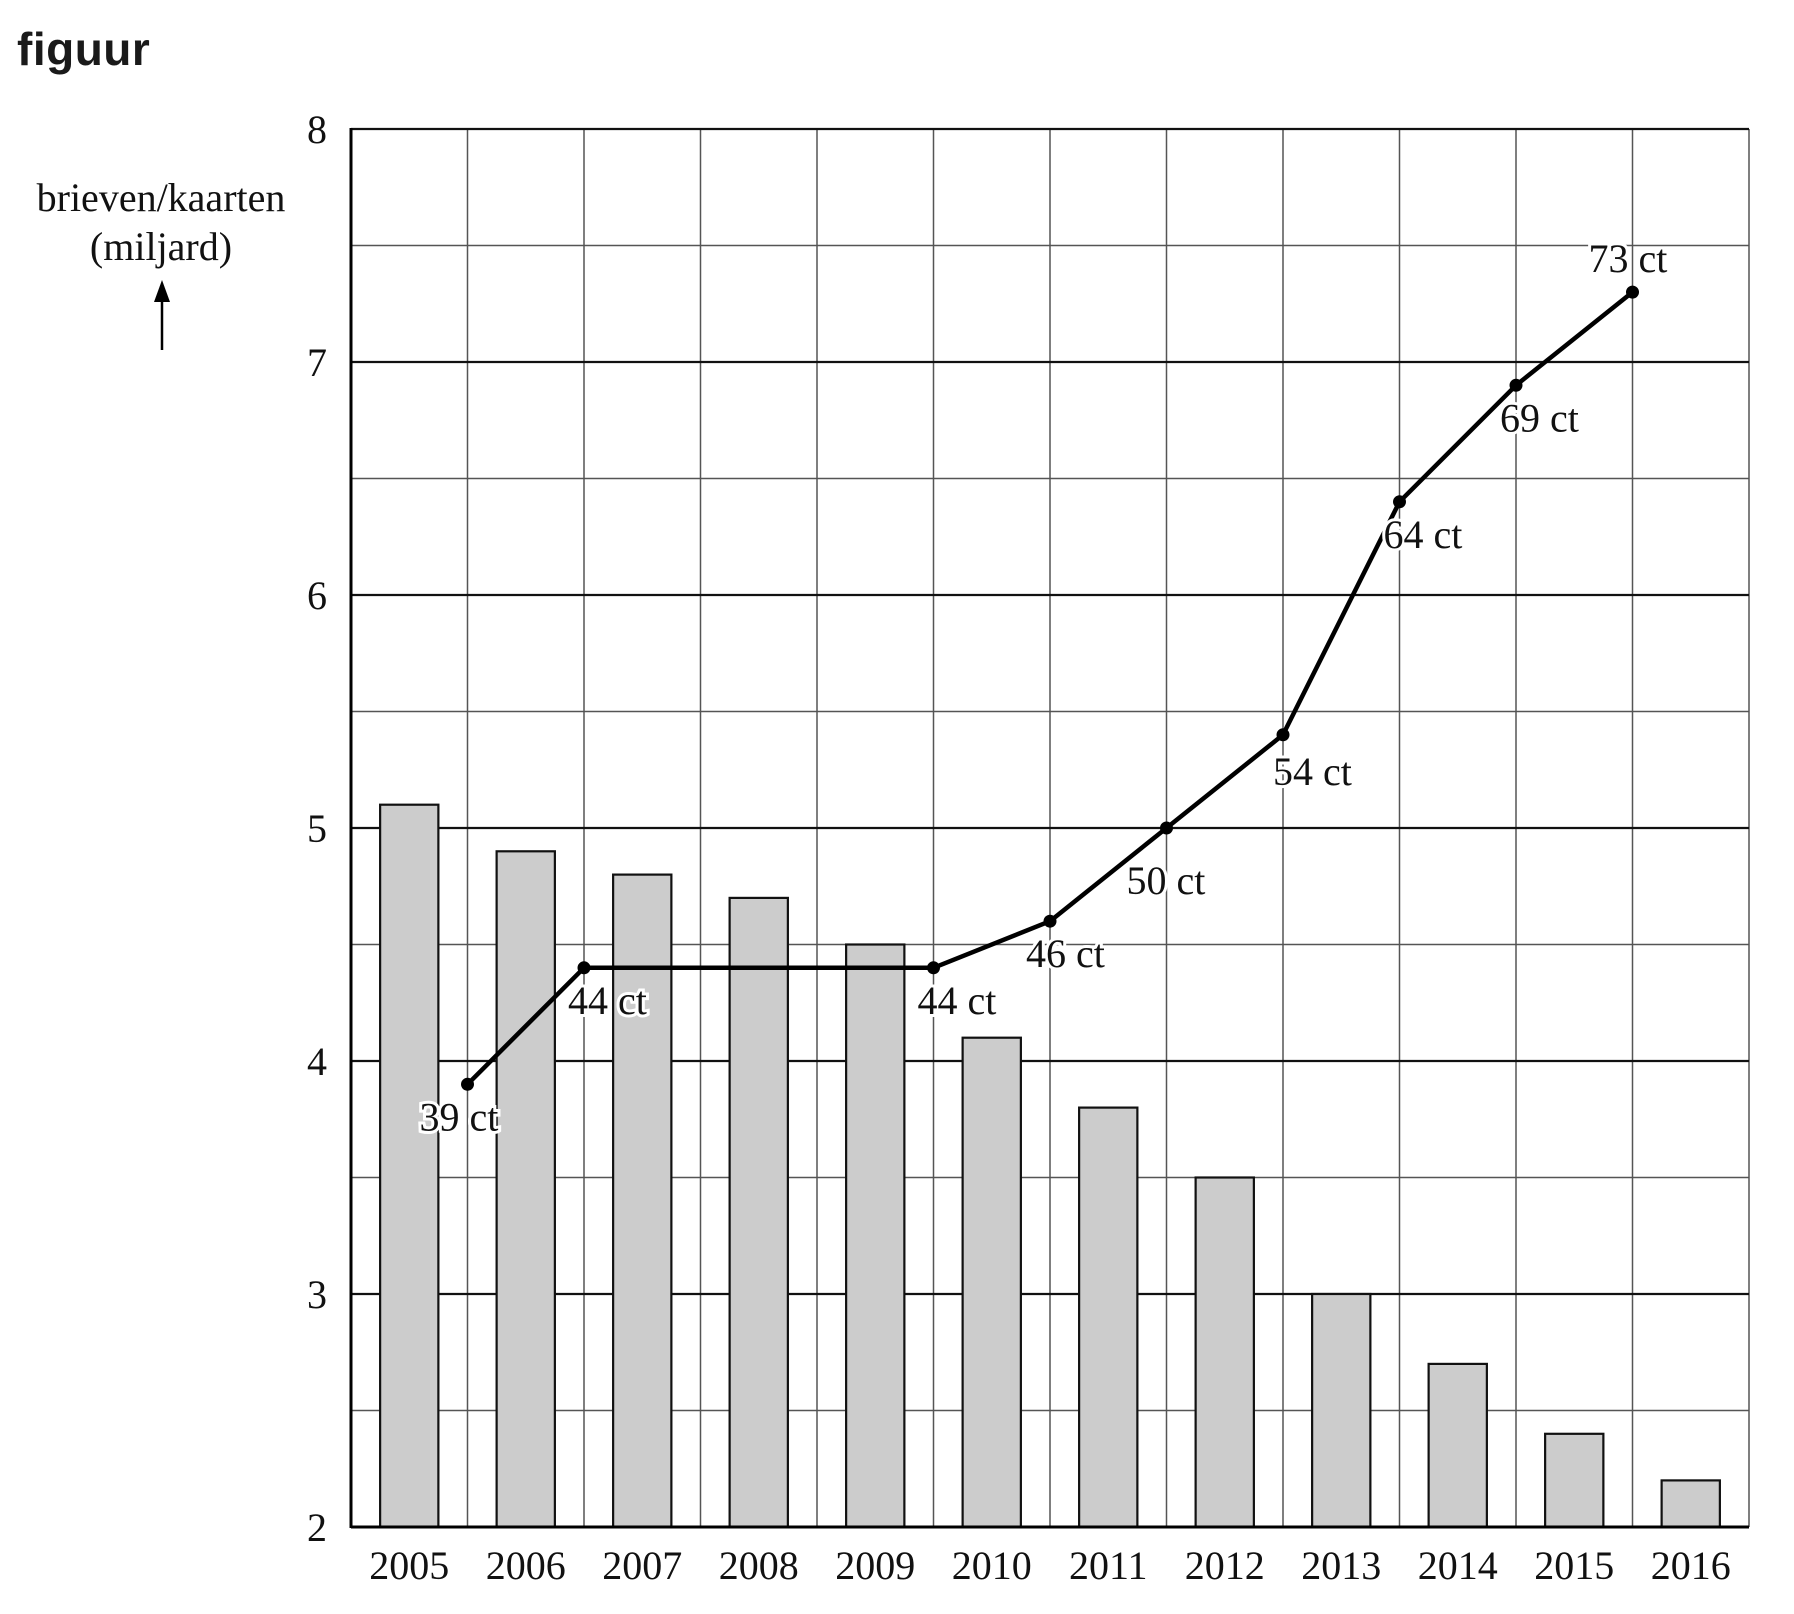 The height and width of the screenshot is (1614, 1794). Describe the element at coordinates (991, 1282) in the screenshot. I see `bar-2010` at that location.